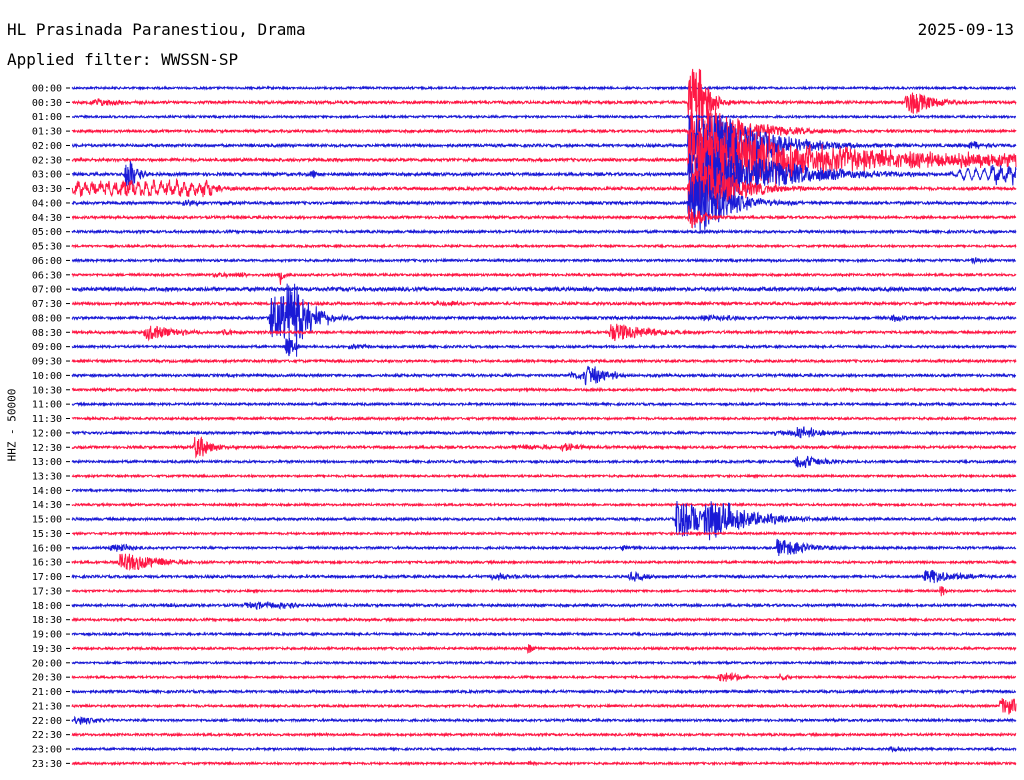 The width and height of the screenshot is (1024, 780). Describe the element at coordinates (47, 692) in the screenshot. I see `row-time-label: 21:00` at that location.